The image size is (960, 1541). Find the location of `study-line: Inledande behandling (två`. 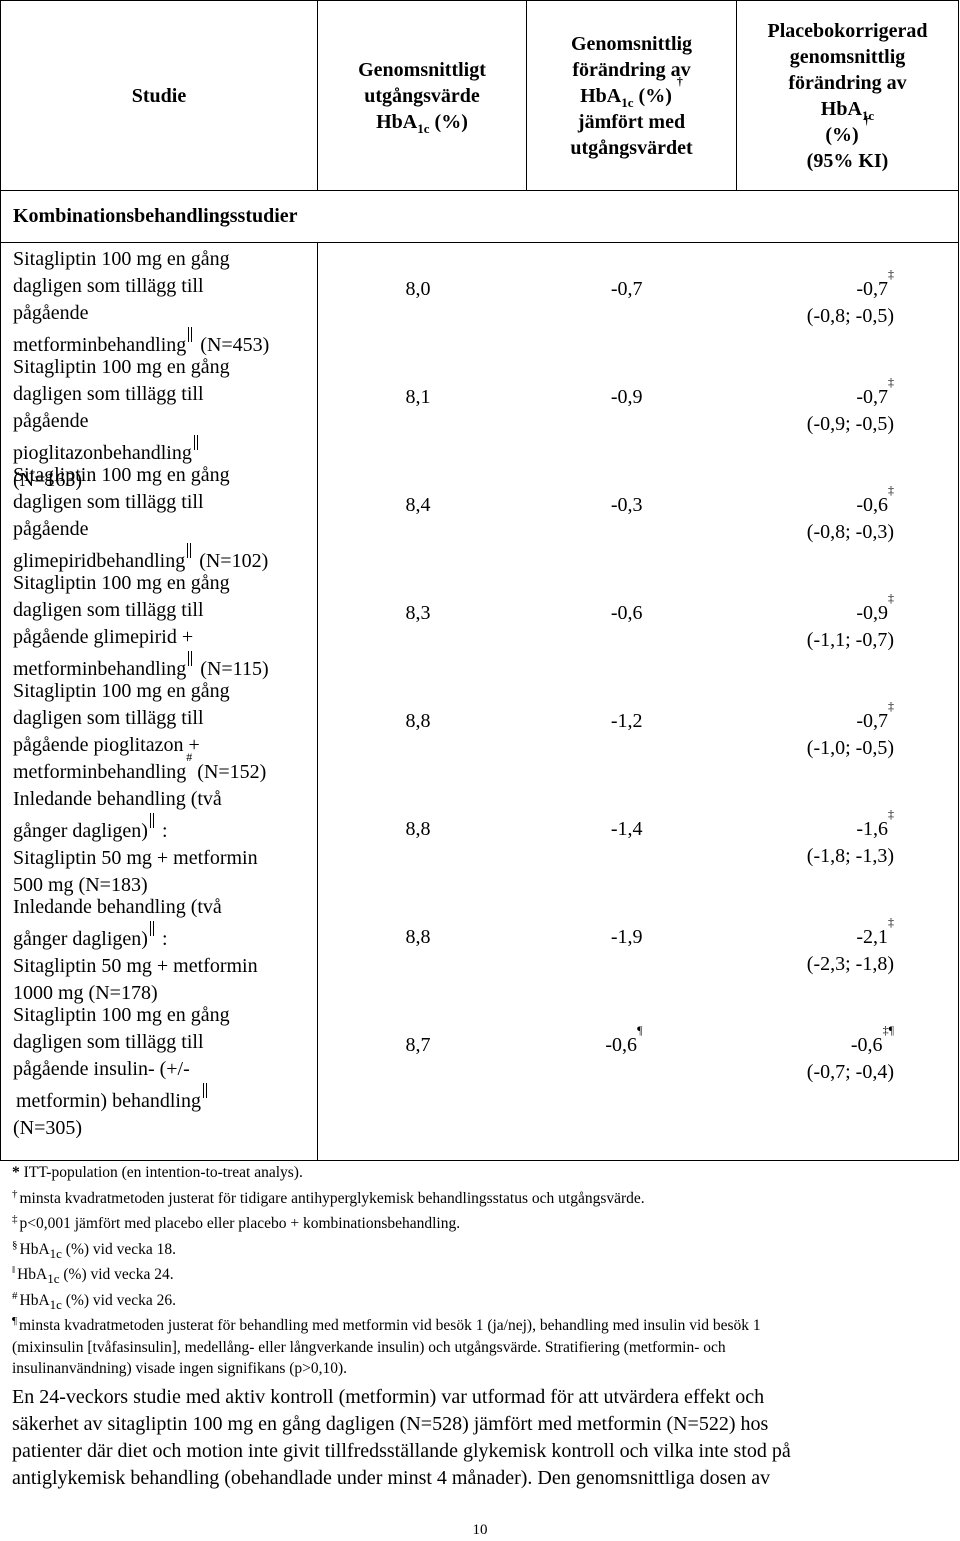

study-line: Inledande behandling (två is located at coordinates (117, 799).